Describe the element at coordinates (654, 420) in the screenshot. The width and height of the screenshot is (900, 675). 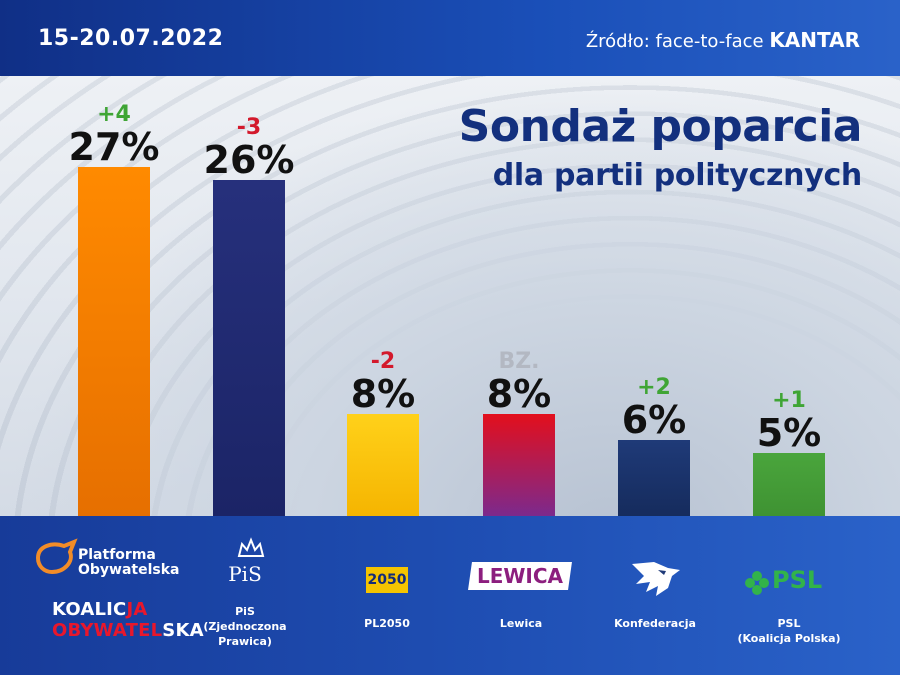
I see `value-label-4: 6%` at that location.